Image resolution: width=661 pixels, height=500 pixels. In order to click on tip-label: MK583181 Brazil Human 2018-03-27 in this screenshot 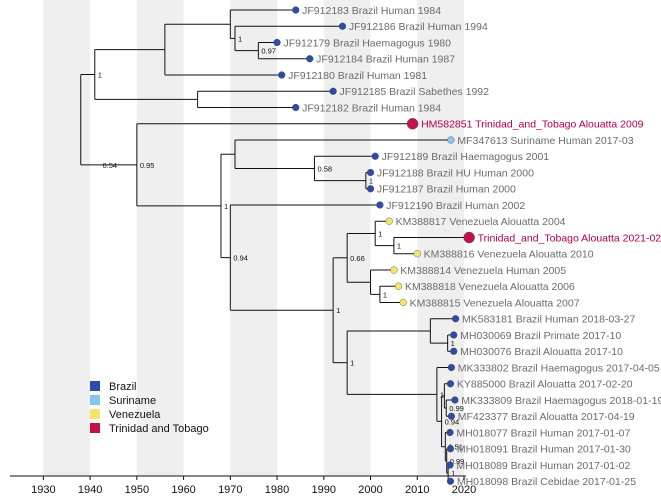, I will do `click(549, 320)`.